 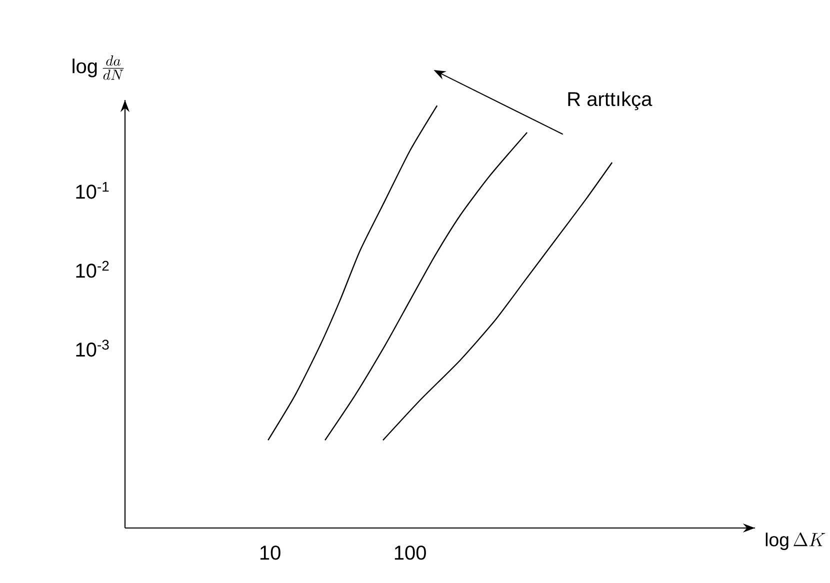 What do you see at coordinates (98, 67) in the screenshot?
I see `y-axis-title: $\log \frac{da}{dN}$` at bounding box center [98, 67].